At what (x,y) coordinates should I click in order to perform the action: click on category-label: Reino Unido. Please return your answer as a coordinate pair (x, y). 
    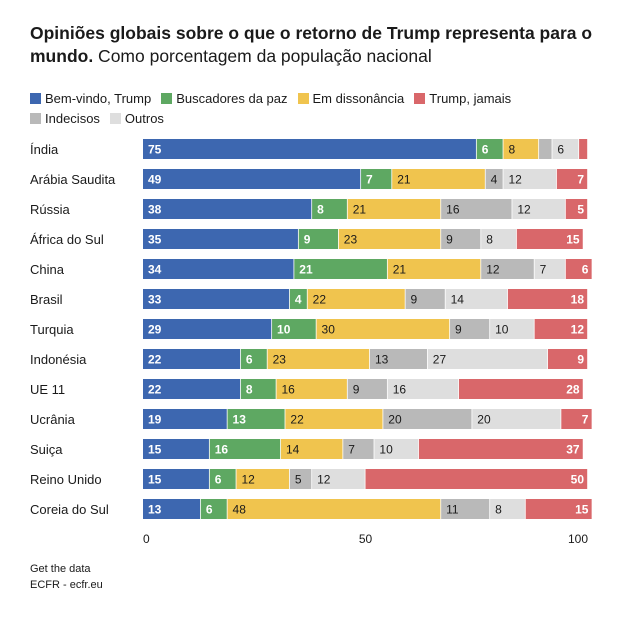
    Looking at the image, I should click on (66, 479).